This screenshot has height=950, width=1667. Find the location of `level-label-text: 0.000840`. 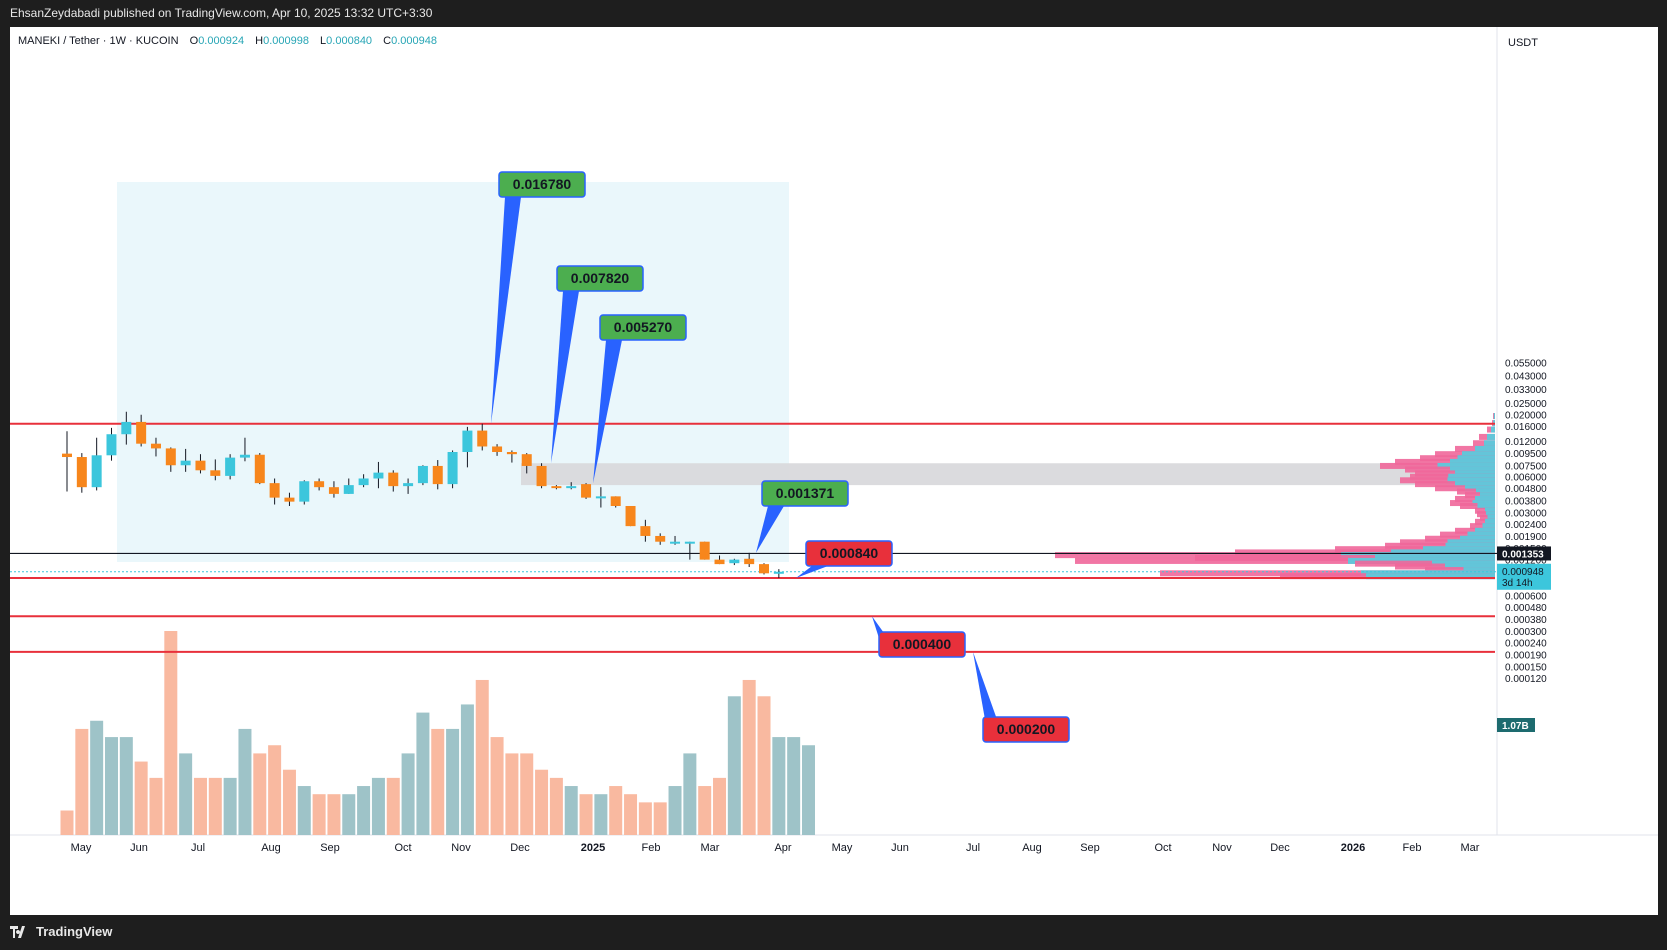

level-label-text: 0.000840 is located at coordinates (849, 553).